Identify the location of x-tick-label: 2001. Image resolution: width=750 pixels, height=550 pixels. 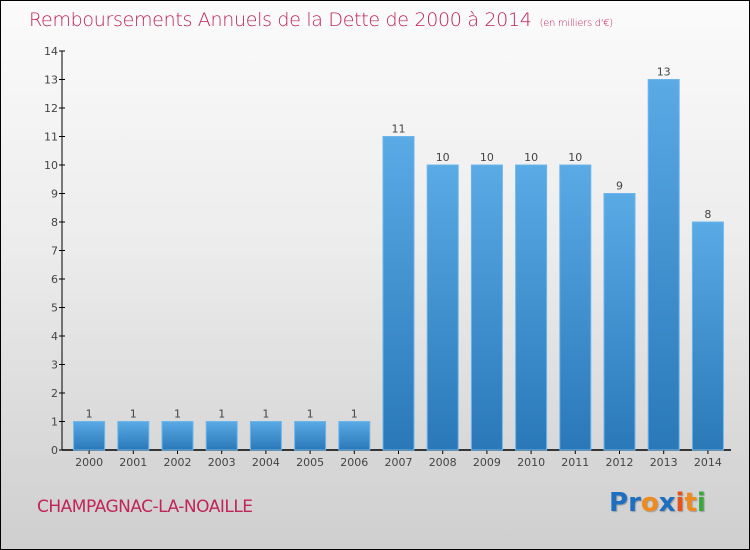
(133, 462).